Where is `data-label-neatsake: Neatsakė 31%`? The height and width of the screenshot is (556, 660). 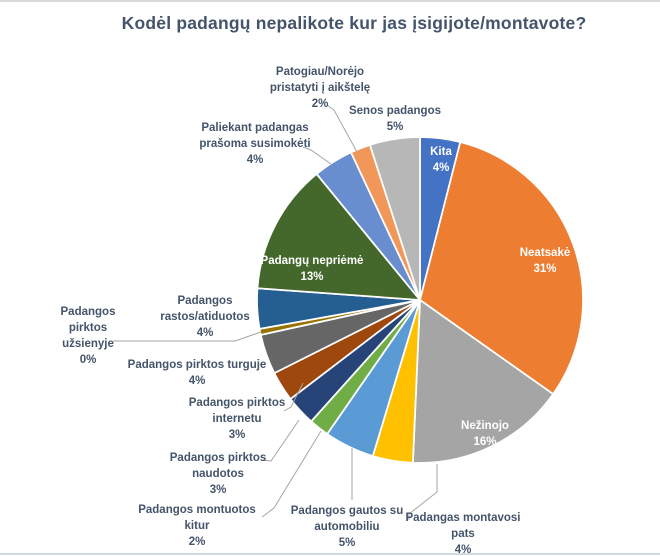 data-label-neatsake: Neatsakė 31% is located at coordinates (545, 261).